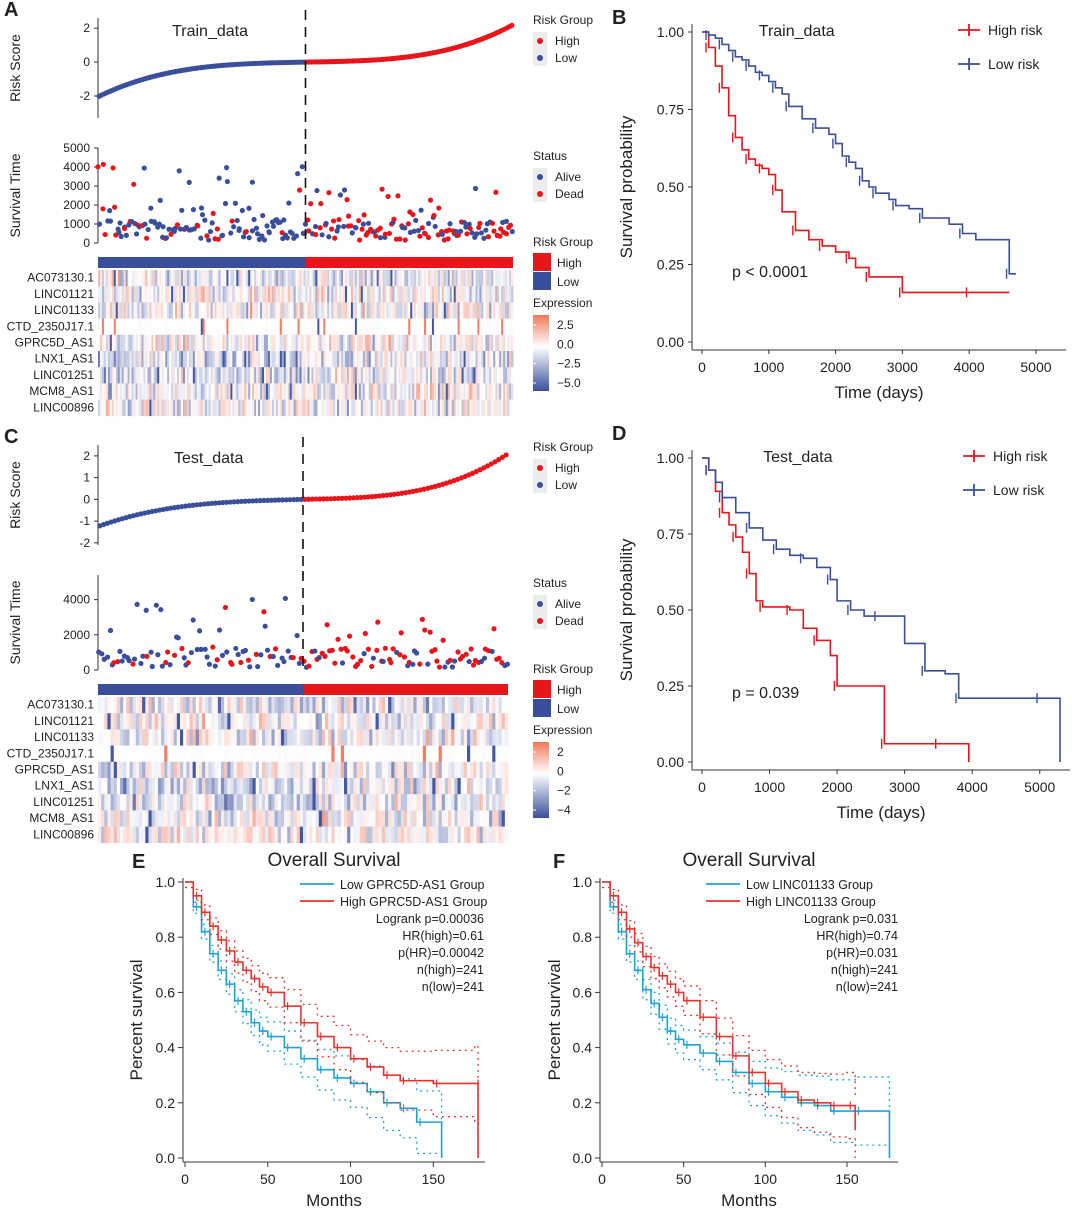 The image size is (1072, 1216). I want to click on legend-key-bg, so click(540, 49).